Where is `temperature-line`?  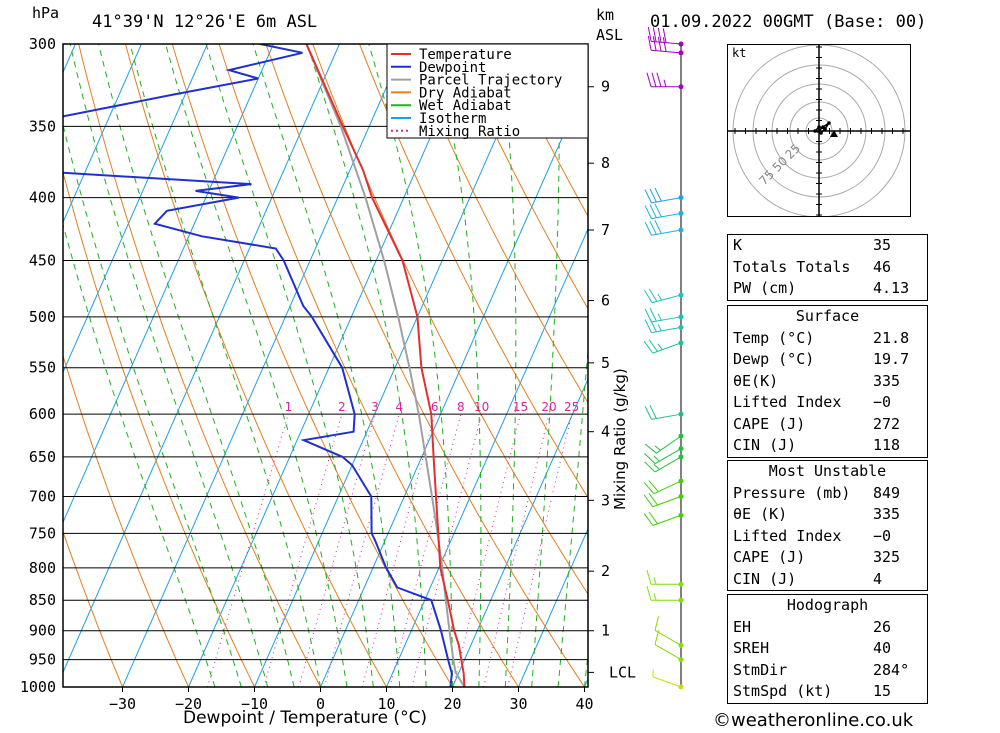 temperature-line is located at coordinates (385, 365).